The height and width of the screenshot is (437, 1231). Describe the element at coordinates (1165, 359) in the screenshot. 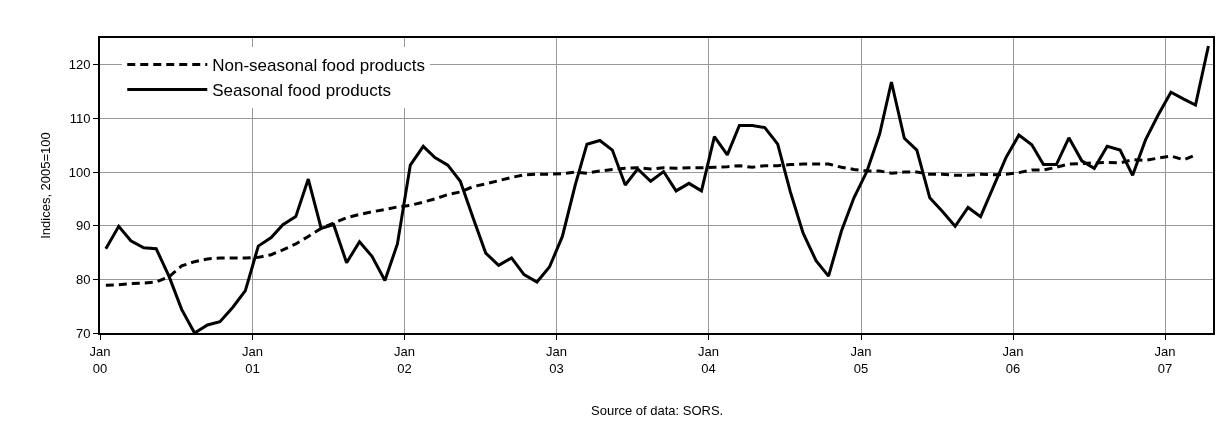

I see `x-tick-label: Jan 07` at that location.